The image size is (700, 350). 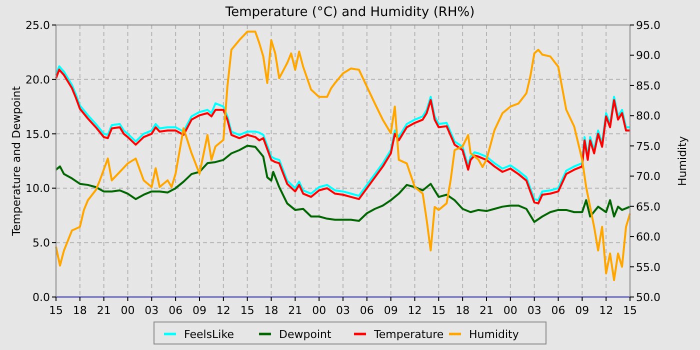 What do you see at coordinates (494, 334) in the screenshot?
I see `legend-label: Humidity` at bounding box center [494, 334].